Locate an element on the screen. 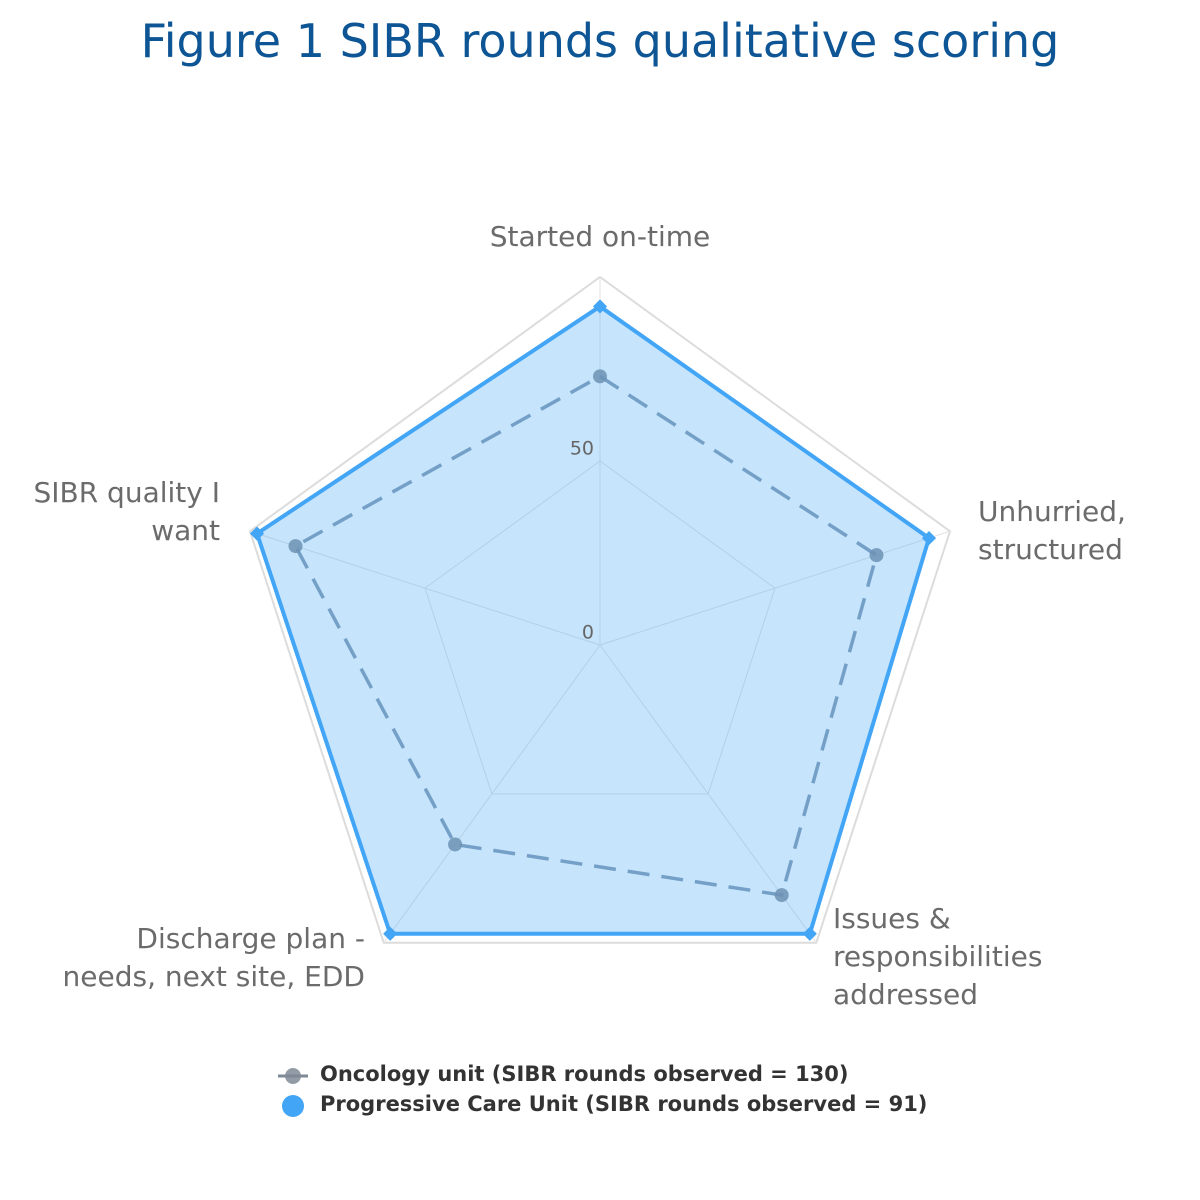 This screenshot has width=1200, height=1200. axis-label: Issues & responsibilities addressed is located at coordinates (938, 956).